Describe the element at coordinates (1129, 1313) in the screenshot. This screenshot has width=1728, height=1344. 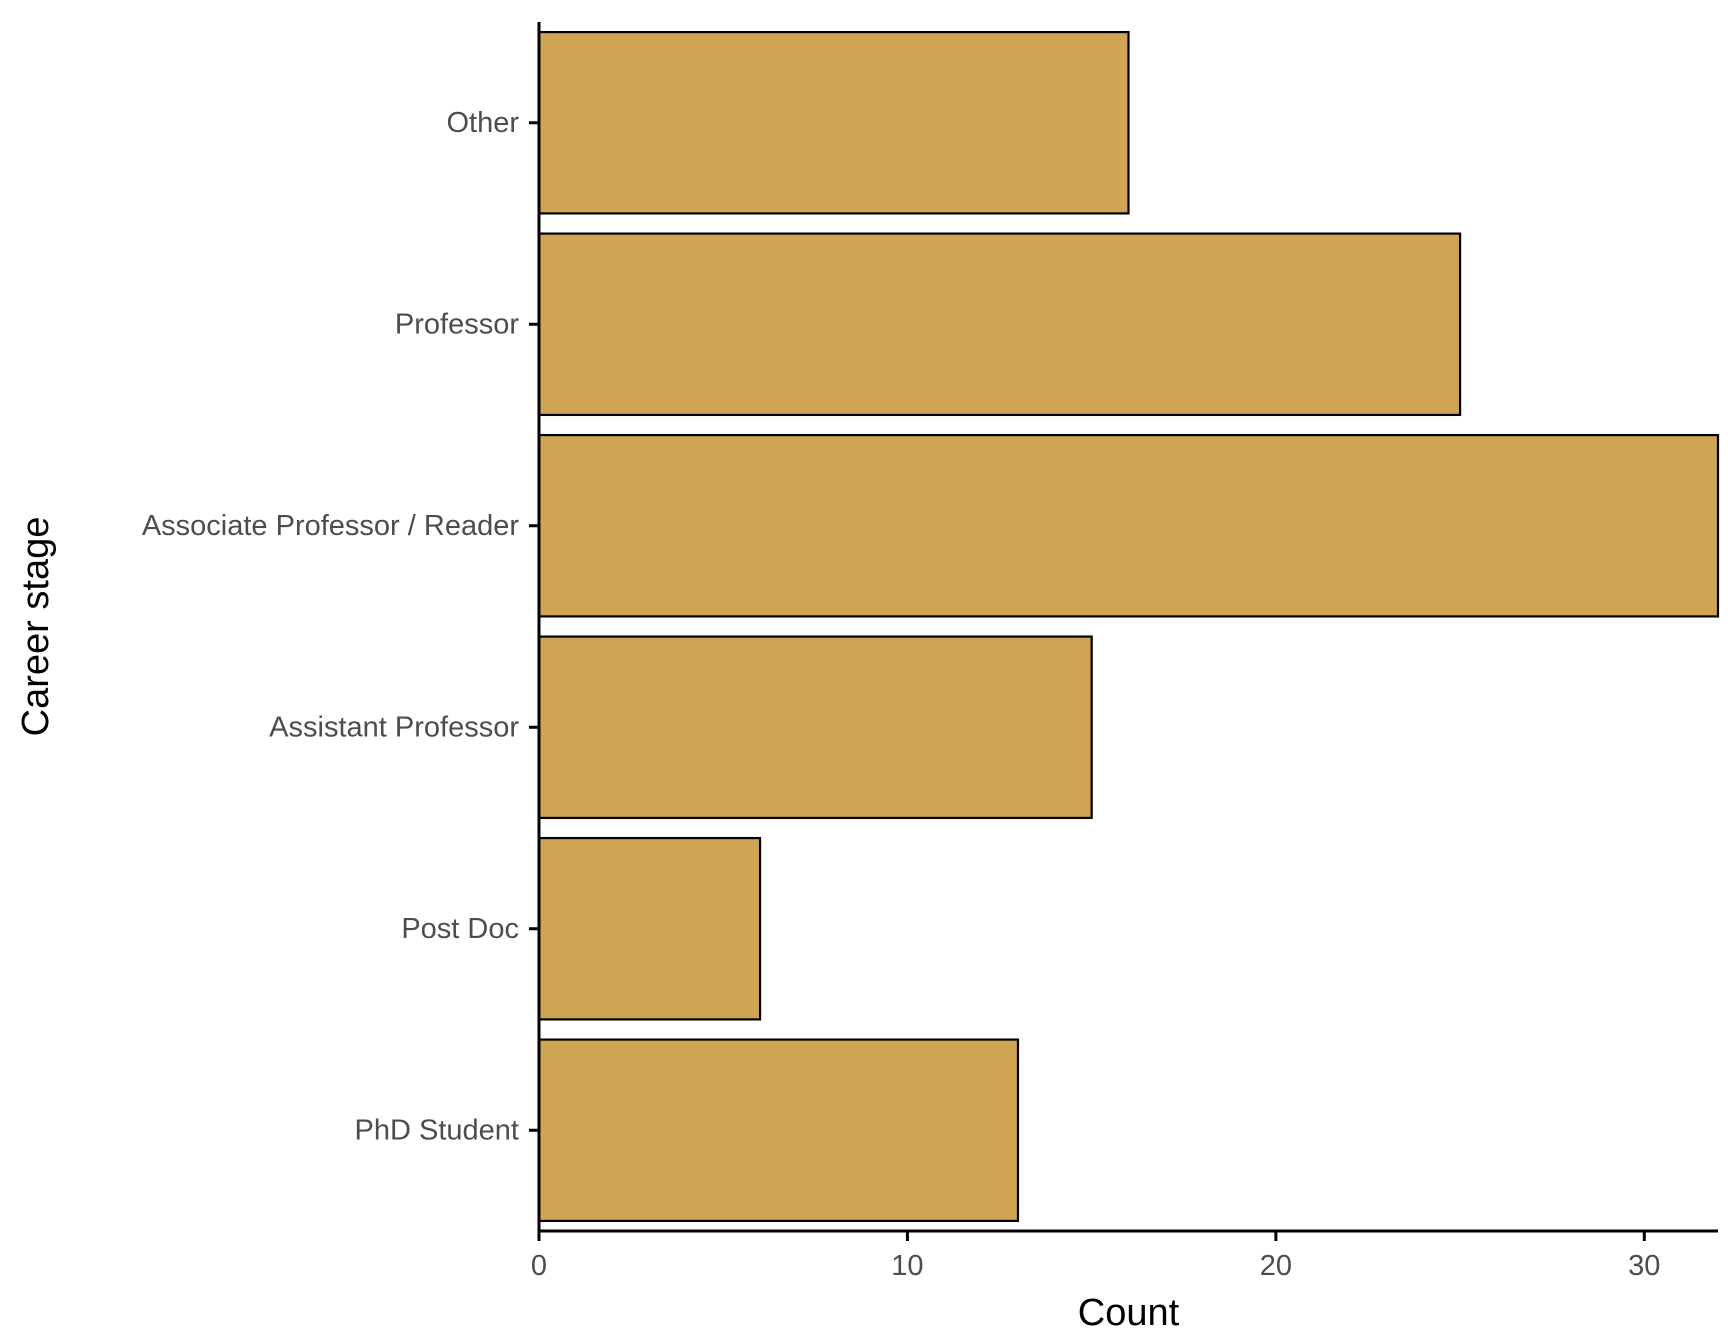
I see `x-axis-title: Count` at that location.